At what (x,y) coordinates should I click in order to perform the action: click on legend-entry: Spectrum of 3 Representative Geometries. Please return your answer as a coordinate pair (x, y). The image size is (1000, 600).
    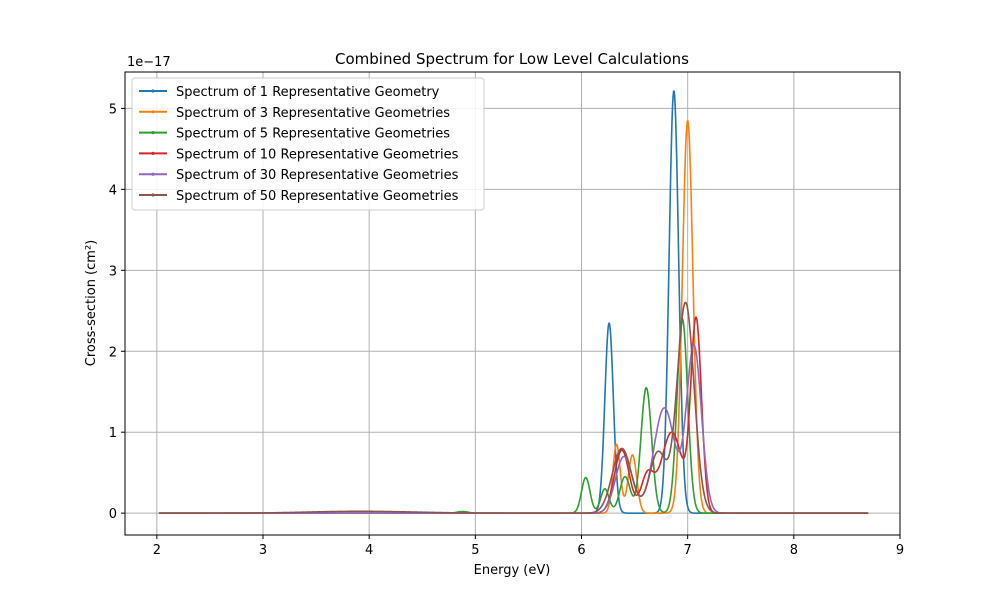
    Looking at the image, I should click on (313, 113).